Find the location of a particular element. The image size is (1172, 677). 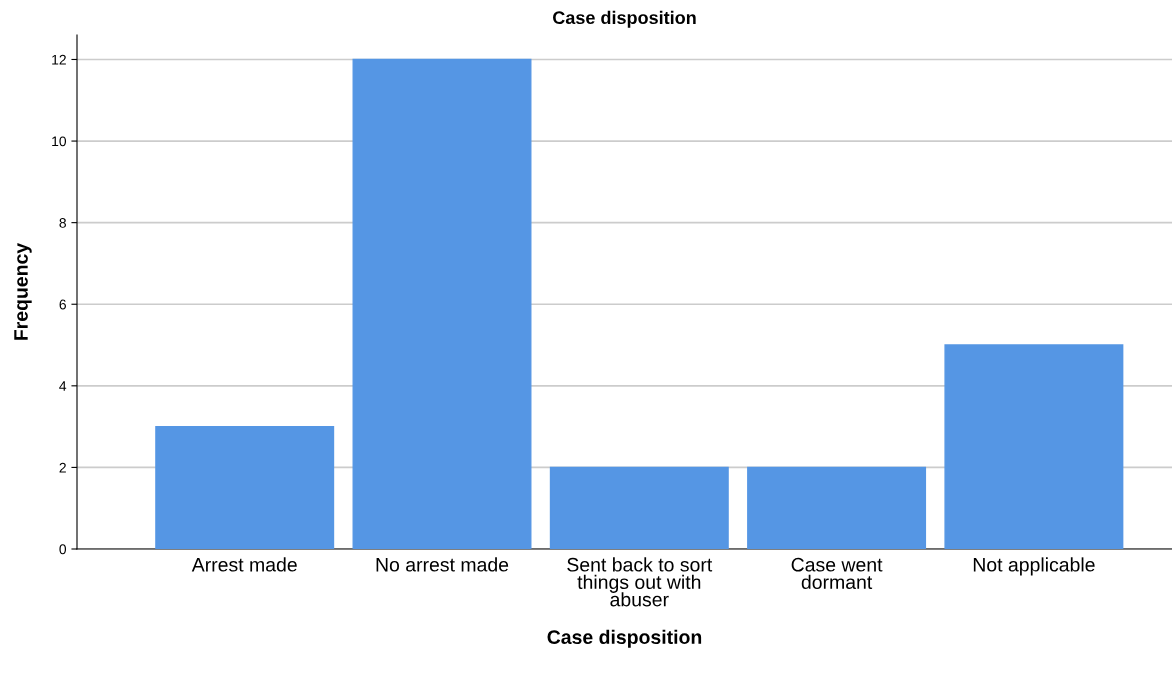

y-tick-label: 0 is located at coordinates (63, 549).